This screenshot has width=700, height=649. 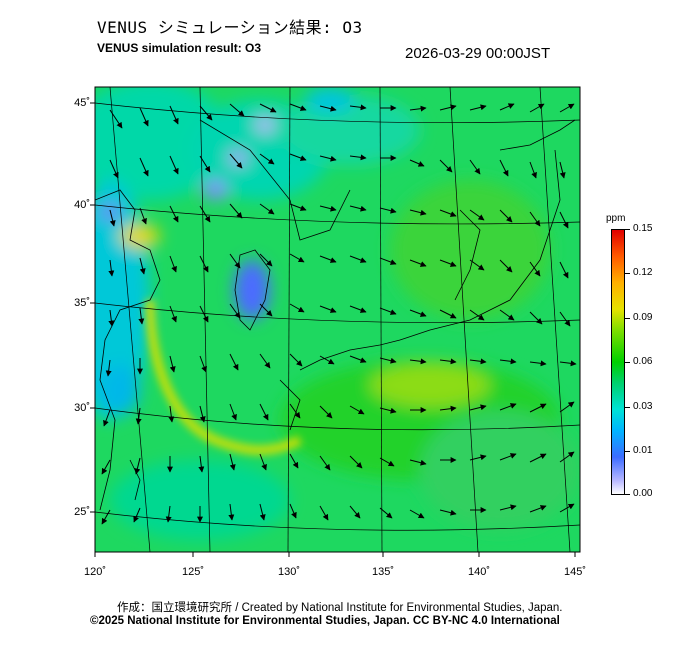 What do you see at coordinates (383, 572) in the screenshot?
I see `lon-label-135: 135˚` at bounding box center [383, 572].